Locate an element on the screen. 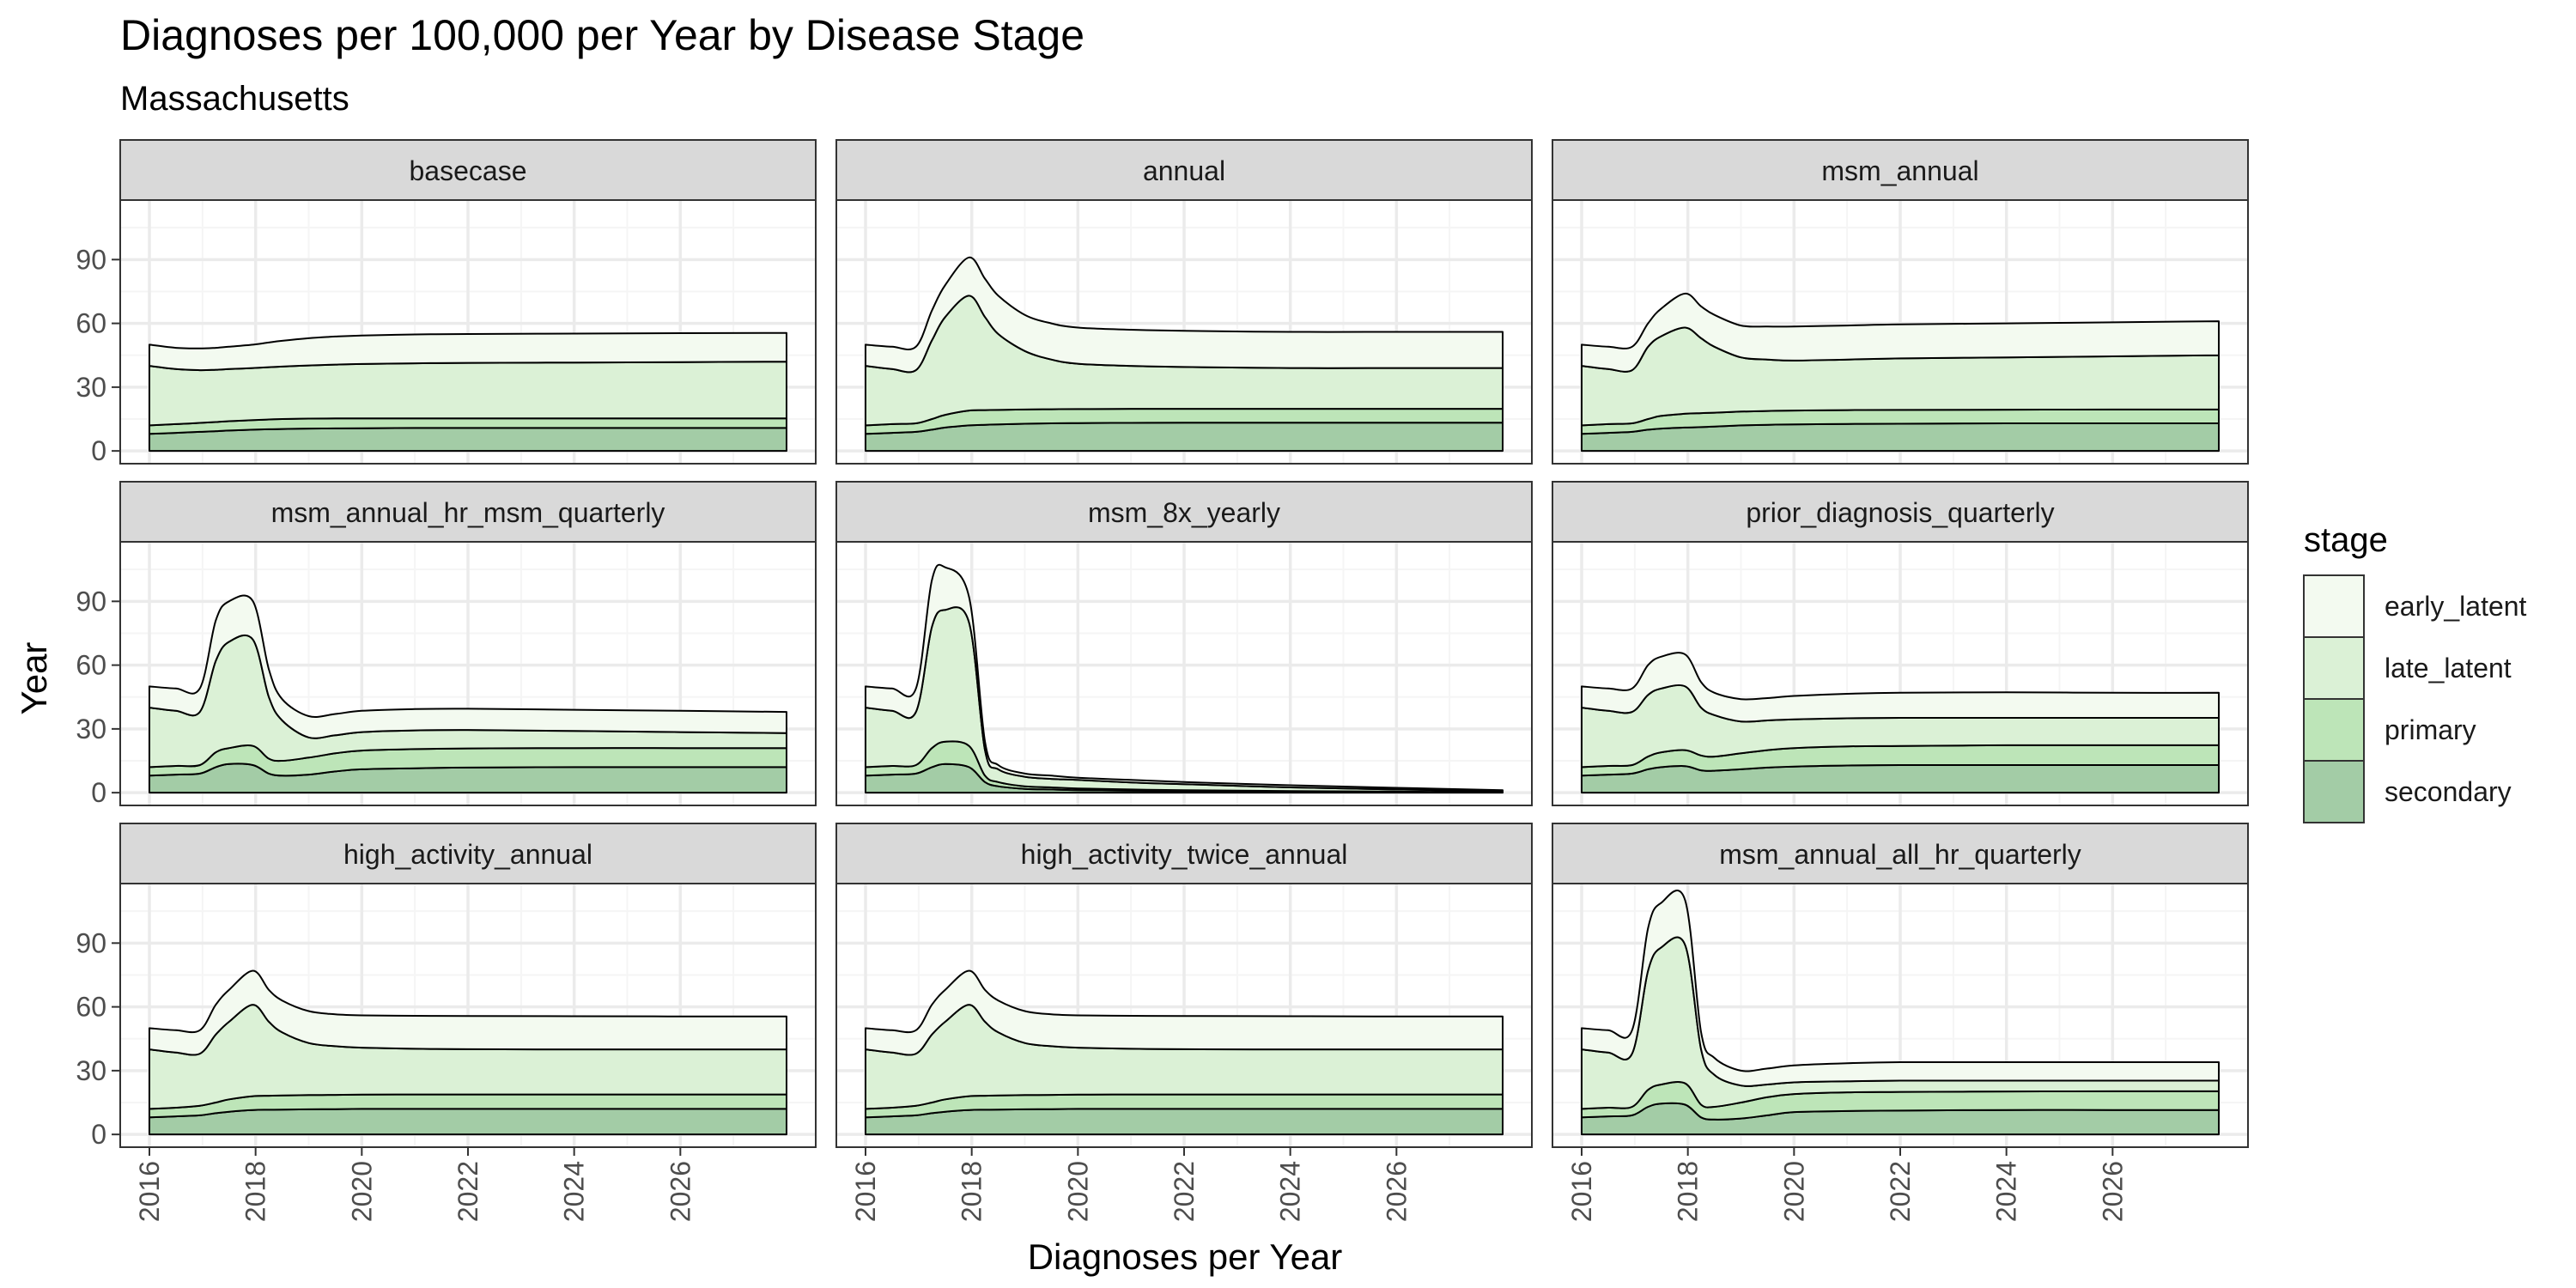 The image size is (2576, 1288). legend-key-early-latent is located at coordinates (2334, 606).